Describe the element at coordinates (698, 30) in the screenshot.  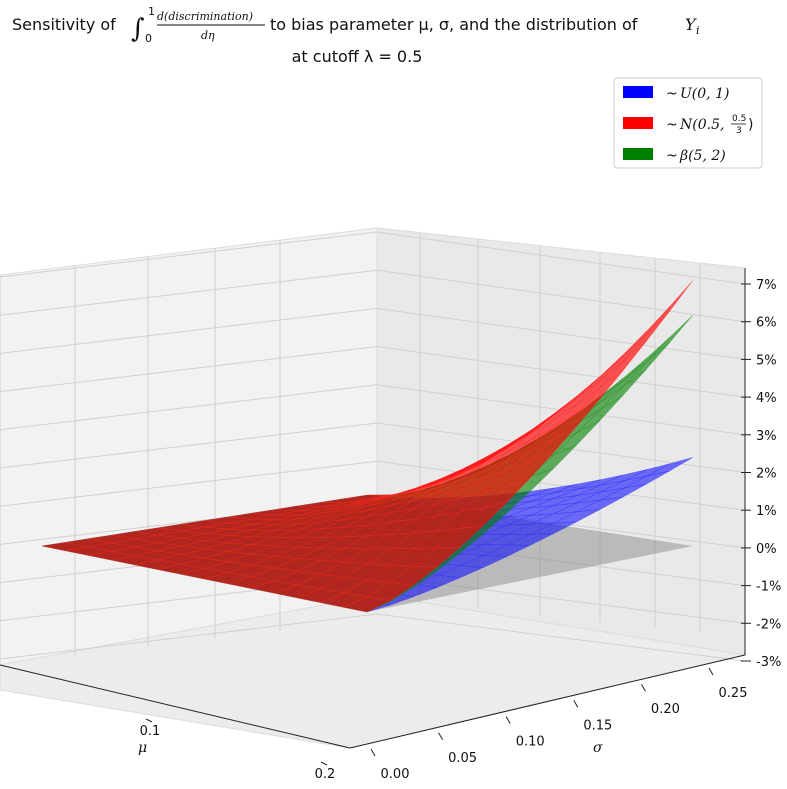
I see `title-y-subscript: i` at that location.